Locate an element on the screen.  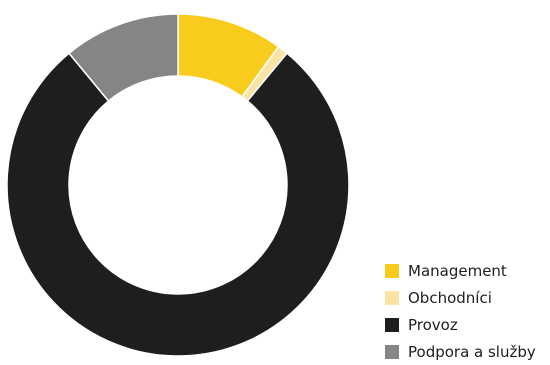
legend-swatch-management is located at coordinates (392, 270).